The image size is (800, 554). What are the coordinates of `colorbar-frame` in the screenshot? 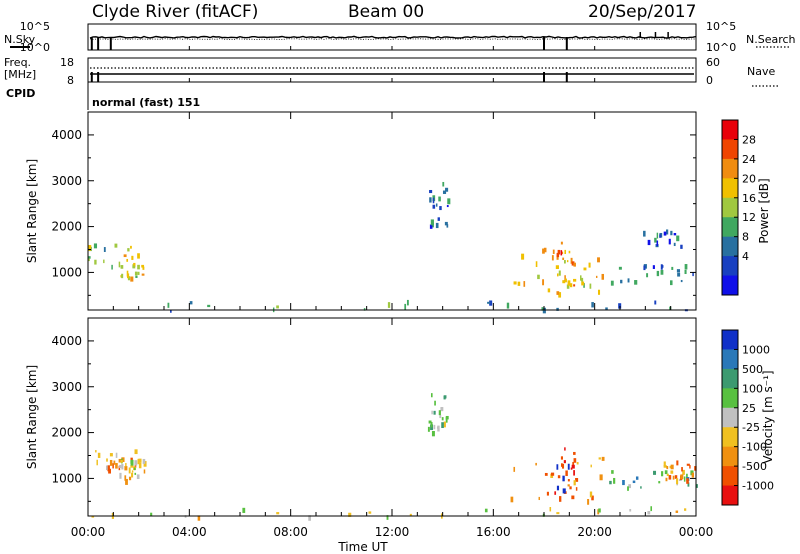 It's located at (730, 207).